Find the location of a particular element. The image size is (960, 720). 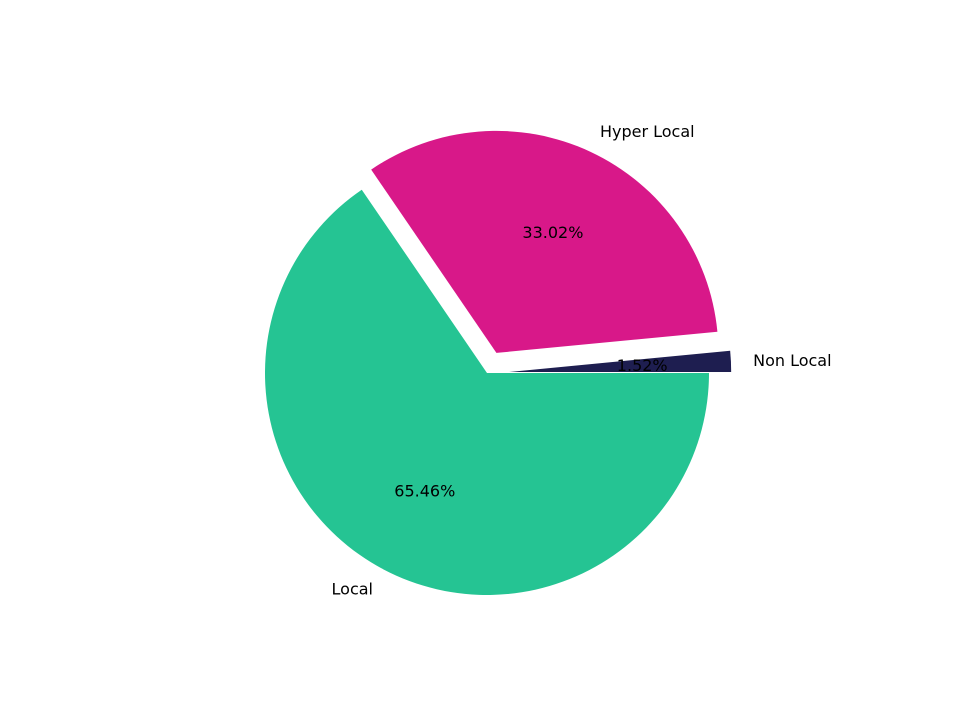

pie-category-label: Local is located at coordinates (352, 588).